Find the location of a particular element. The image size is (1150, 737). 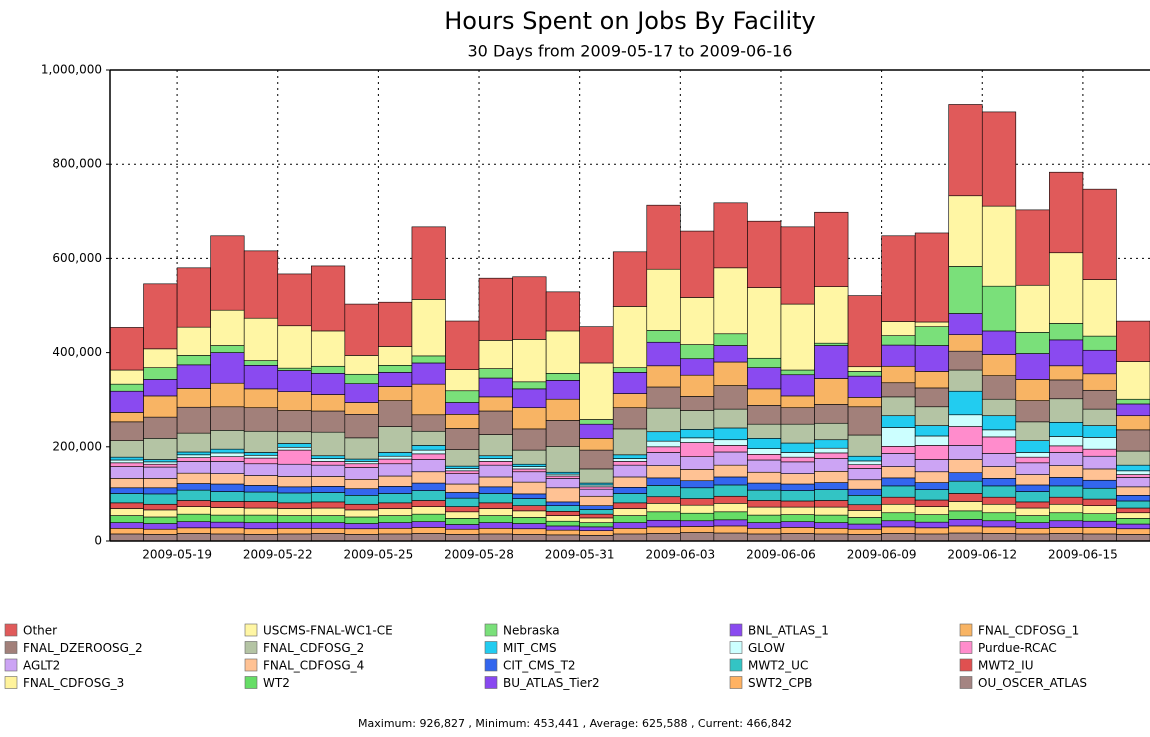

legend-label: MWT2_UC is located at coordinates (778, 666).